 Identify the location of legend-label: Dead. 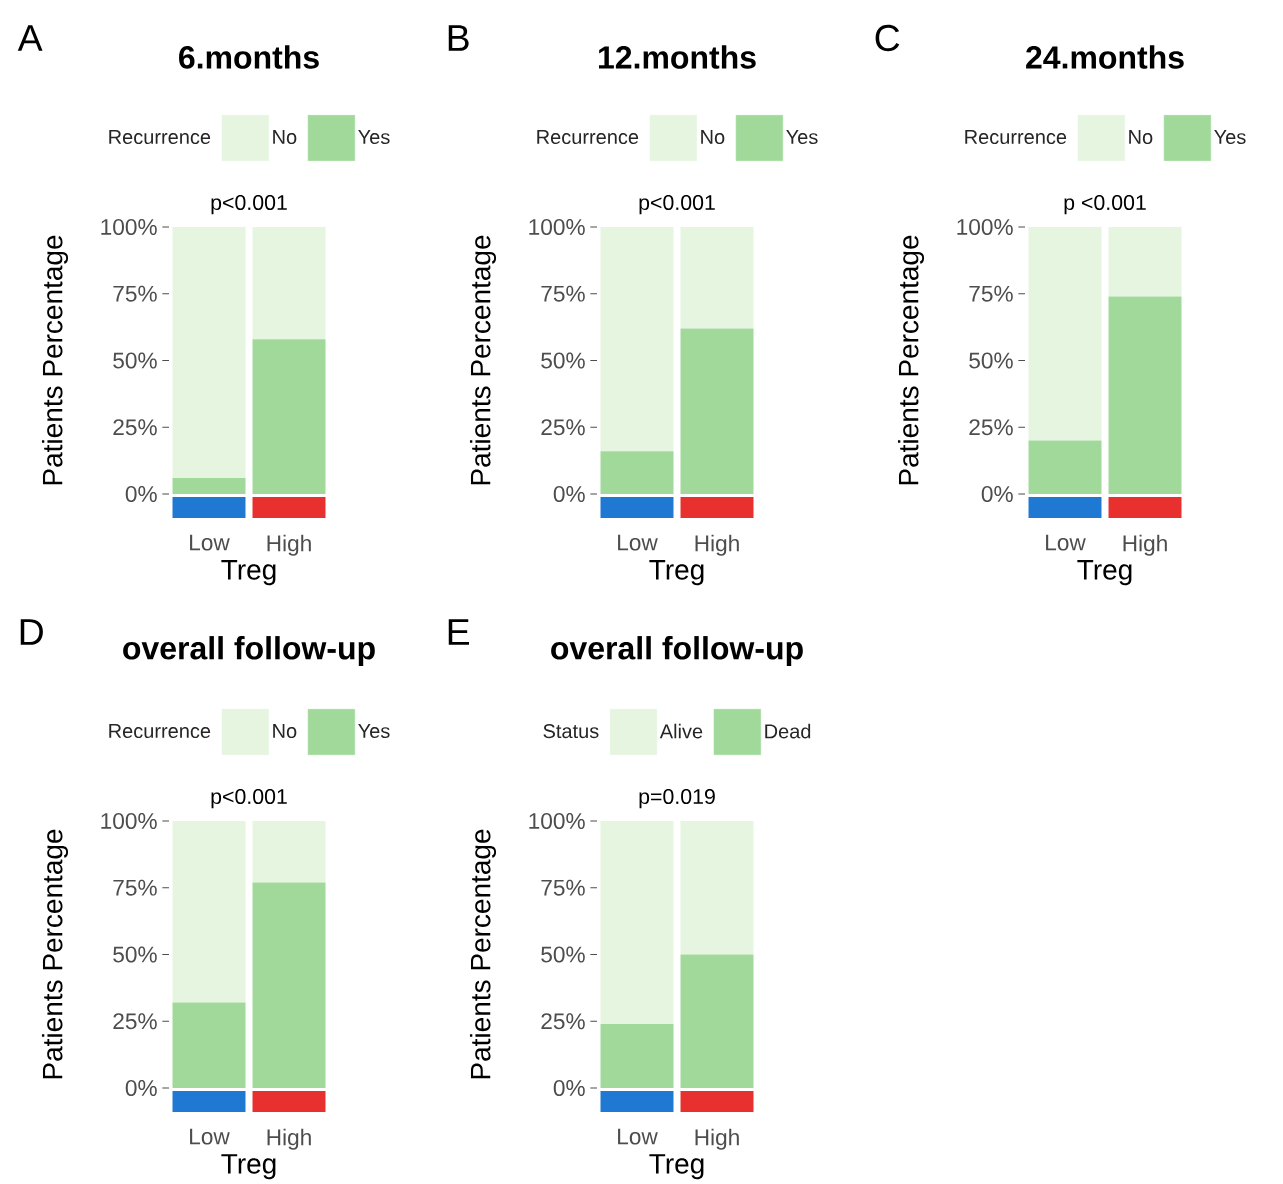
(788, 731).